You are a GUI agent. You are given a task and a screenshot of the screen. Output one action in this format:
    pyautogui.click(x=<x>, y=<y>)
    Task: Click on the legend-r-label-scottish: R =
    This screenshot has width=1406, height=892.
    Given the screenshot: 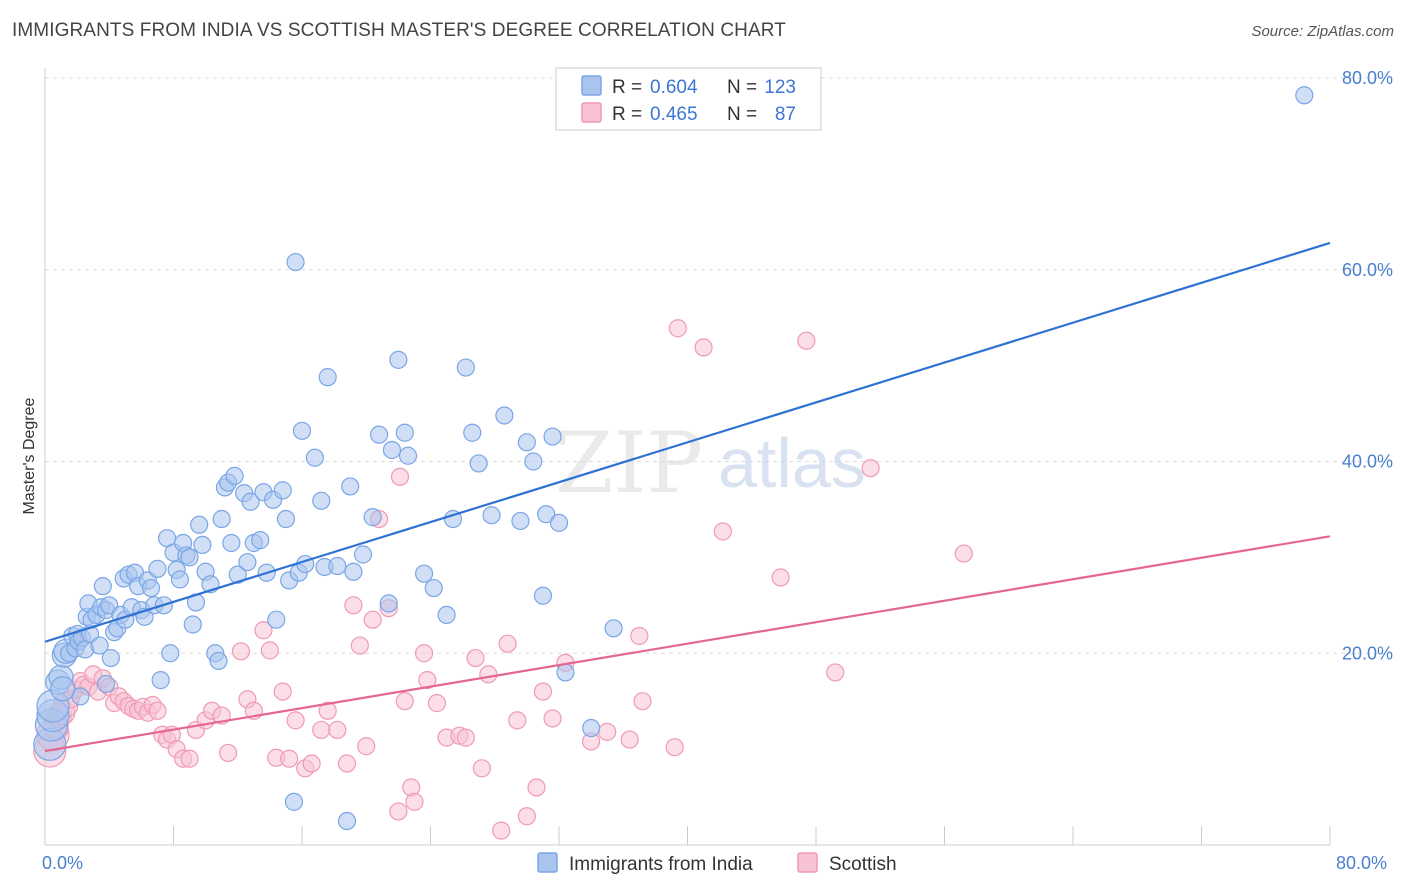 What is the action you would take?
    pyautogui.click(x=629, y=114)
    